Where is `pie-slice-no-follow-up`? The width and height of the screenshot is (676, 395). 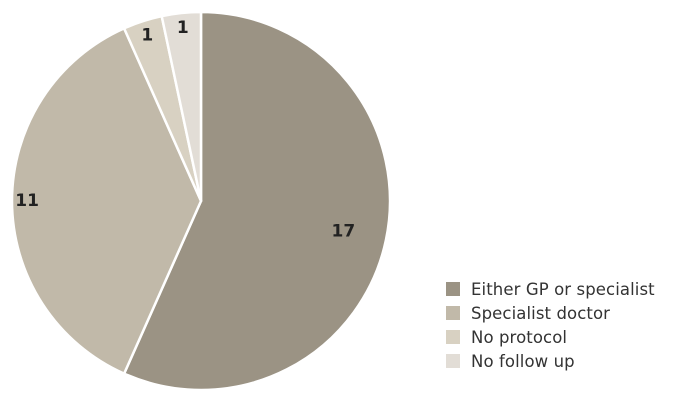 pie-slice-no-follow-up is located at coordinates (181, 106).